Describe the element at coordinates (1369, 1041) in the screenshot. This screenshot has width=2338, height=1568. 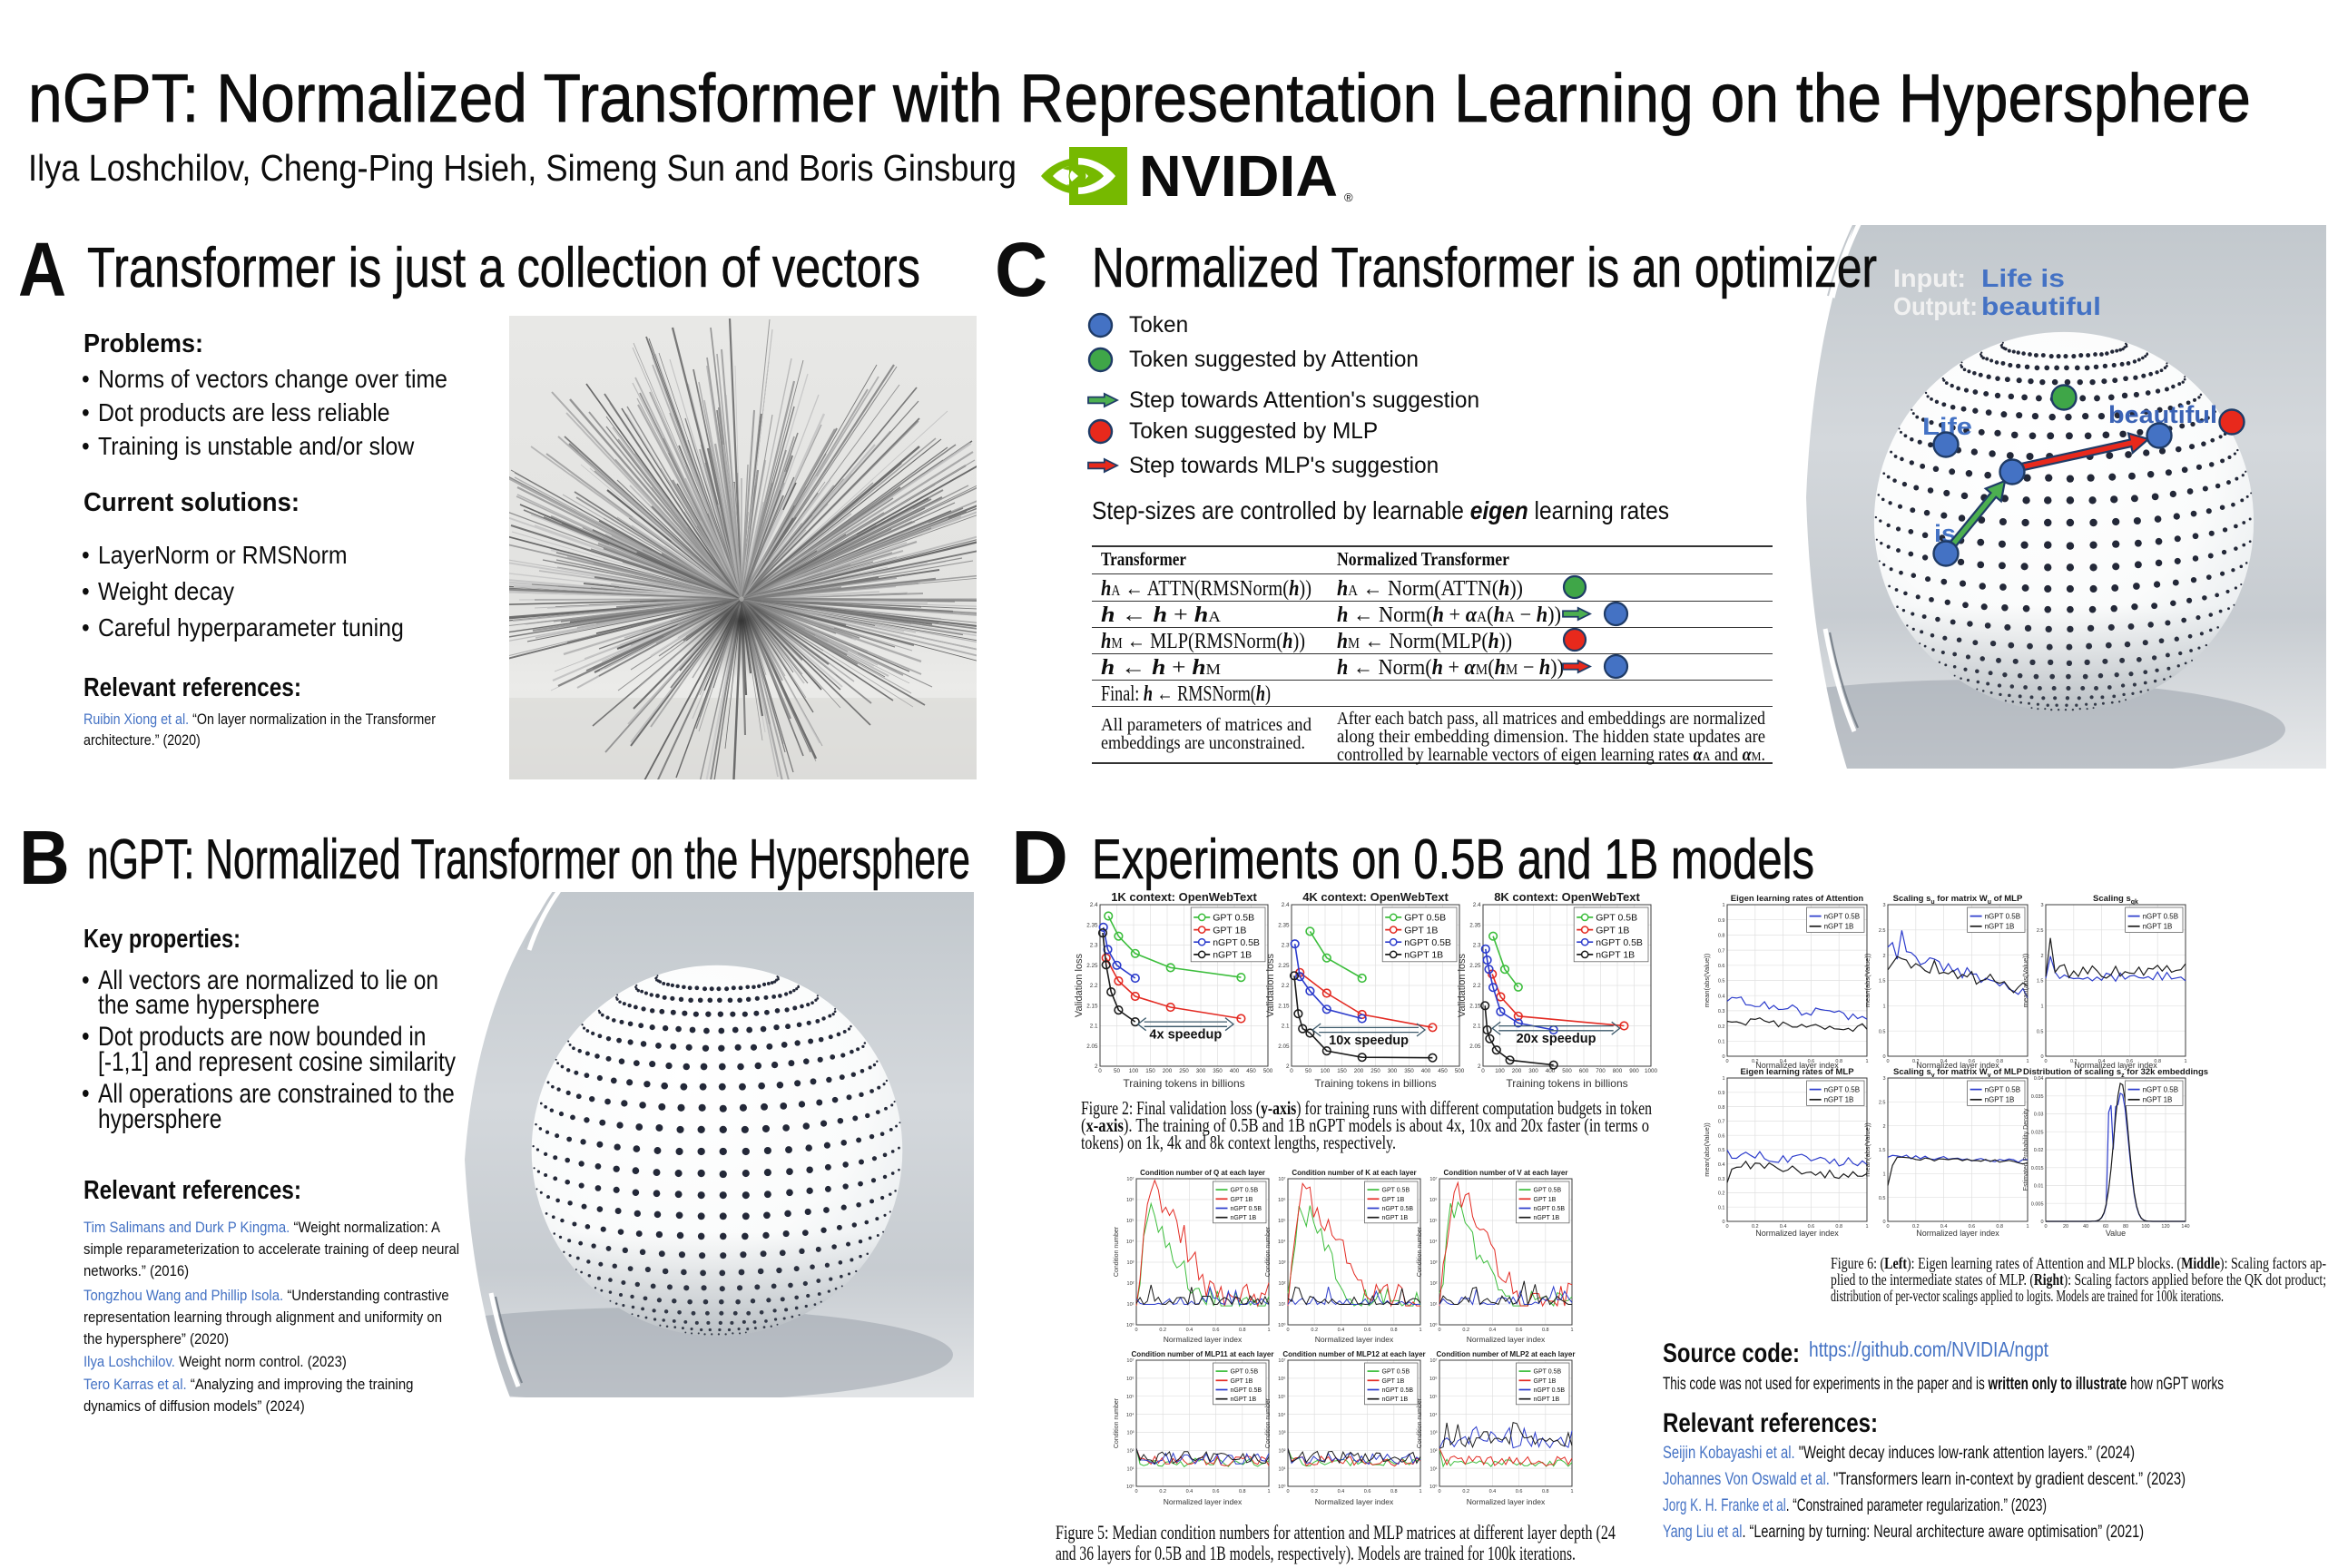
I see `svg-text: 10x speedup` at that location.